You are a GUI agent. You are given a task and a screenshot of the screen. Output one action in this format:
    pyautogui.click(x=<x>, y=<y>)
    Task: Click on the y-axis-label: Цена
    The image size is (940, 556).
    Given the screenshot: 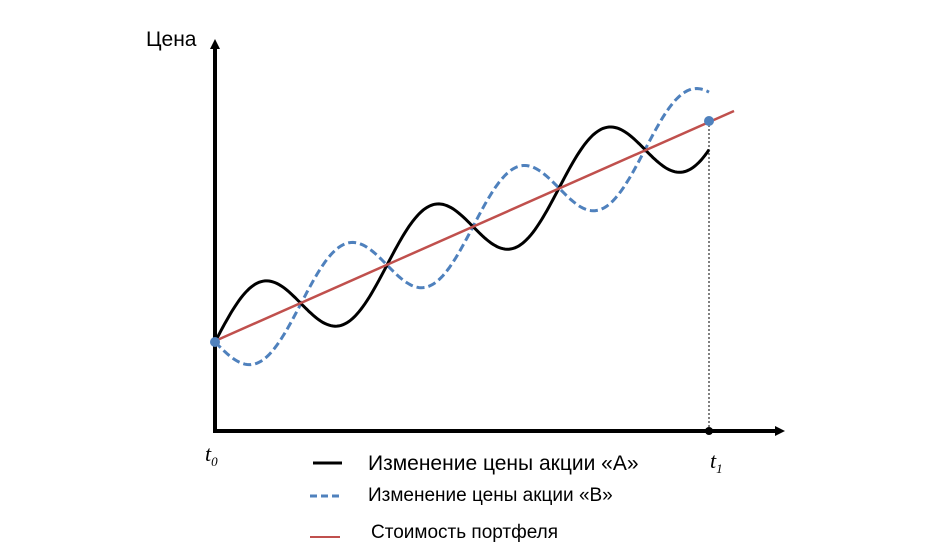 What is the action you would take?
    pyautogui.click(x=171, y=39)
    